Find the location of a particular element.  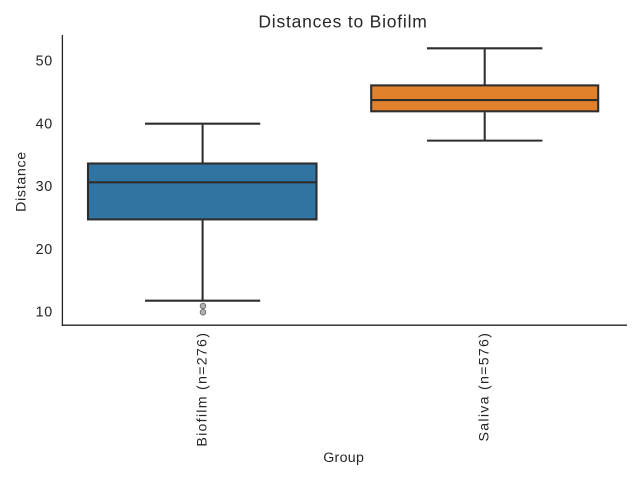

svg-text: 10 is located at coordinates (44, 313).